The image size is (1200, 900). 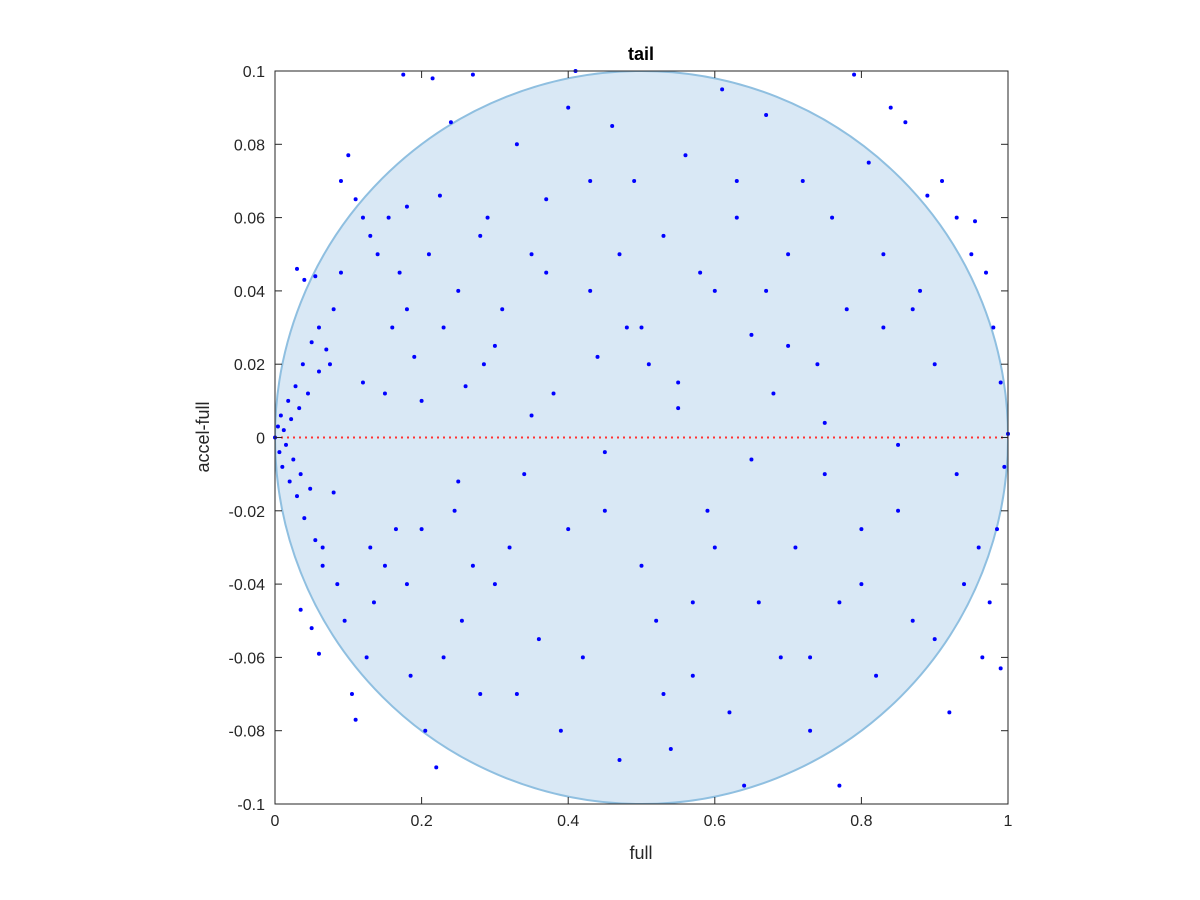 What do you see at coordinates (251, 805) in the screenshot?
I see `y-tick-label: -0.1` at bounding box center [251, 805].